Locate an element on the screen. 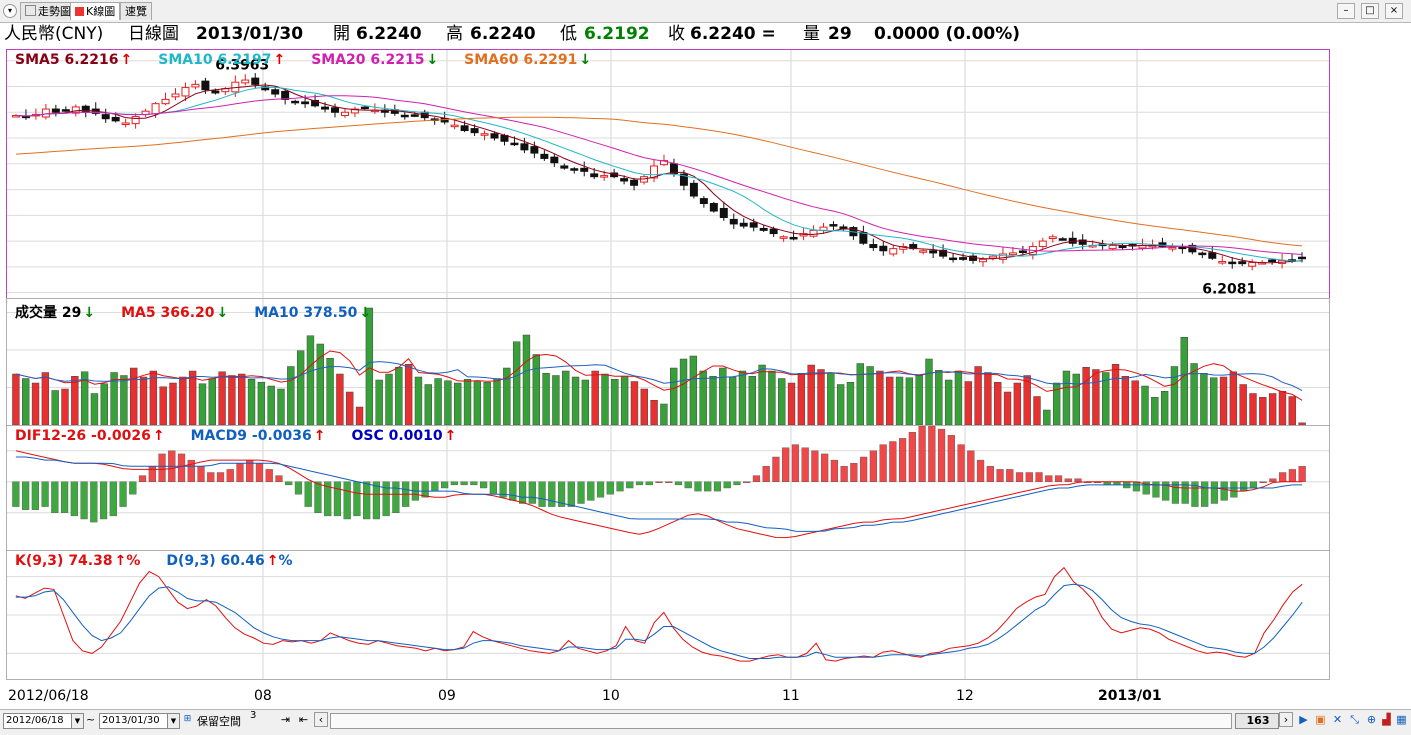  legend-item: SMA5 6.2216 ↑ is located at coordinates (73, 60).